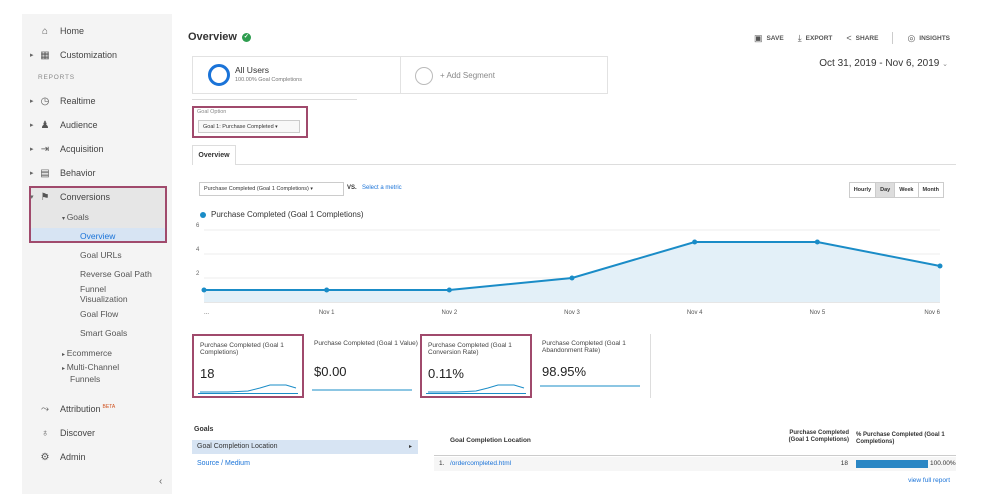 The height and width of the screenshot is (502, 1002). I want to click on x-tick-label: Nov 6, so click(932, 313).